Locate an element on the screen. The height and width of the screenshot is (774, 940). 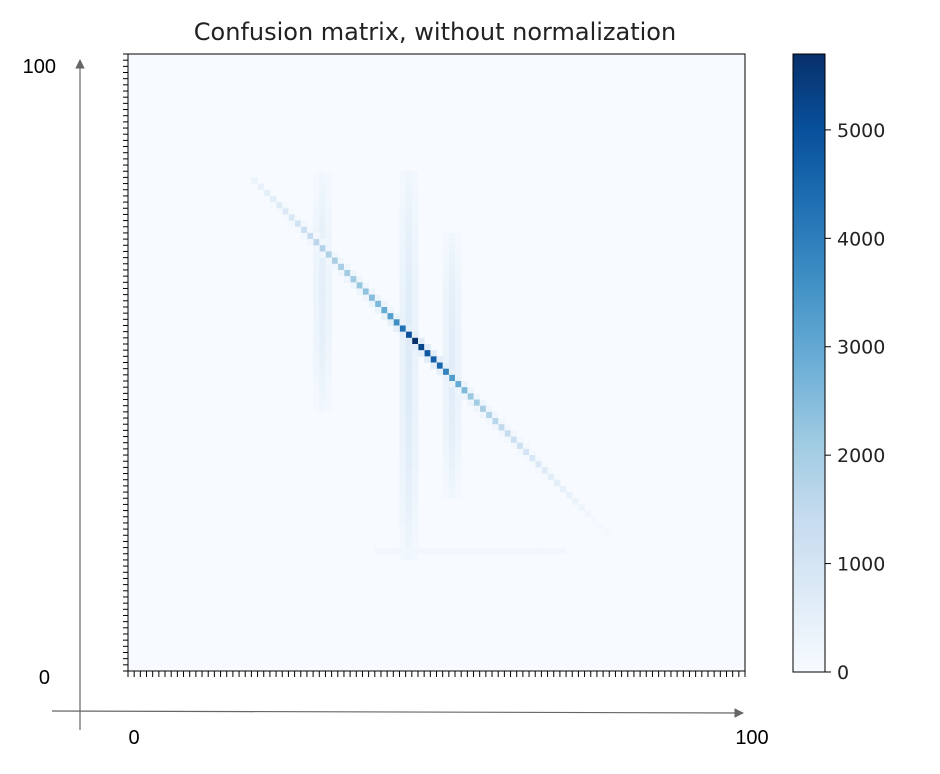
colorbar-tick-label: 2000 is located at coordinates (861, 456).